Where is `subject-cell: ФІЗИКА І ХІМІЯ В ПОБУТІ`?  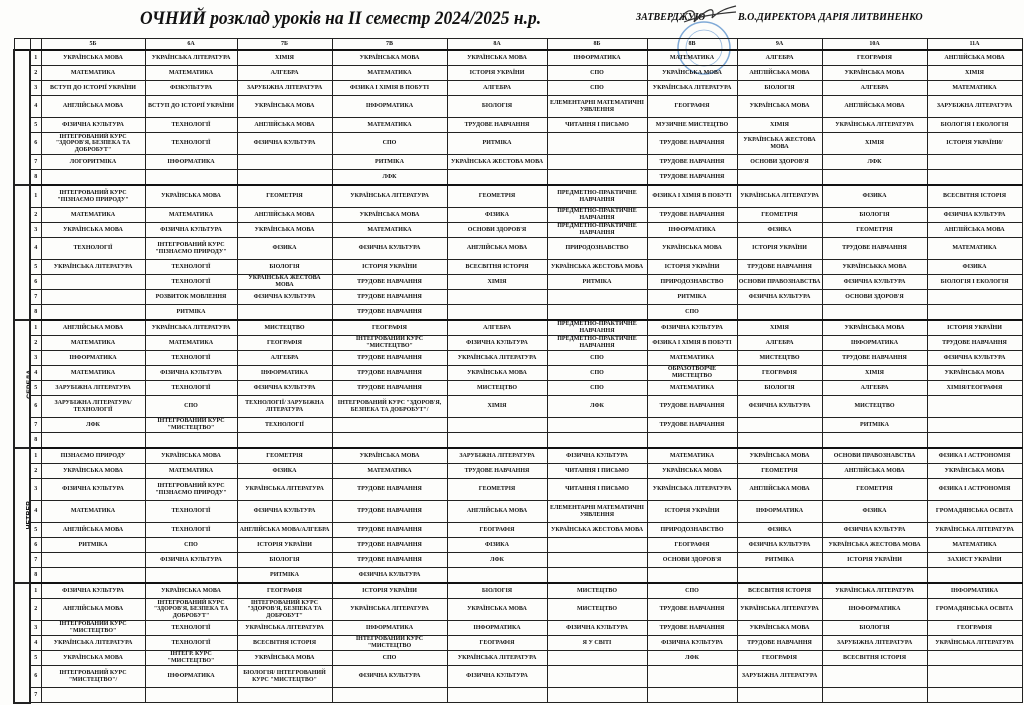 subject-cell: ФІЗИКА І ХІМІЯ В ПОБУТІ is located at coordinates (692, 343).